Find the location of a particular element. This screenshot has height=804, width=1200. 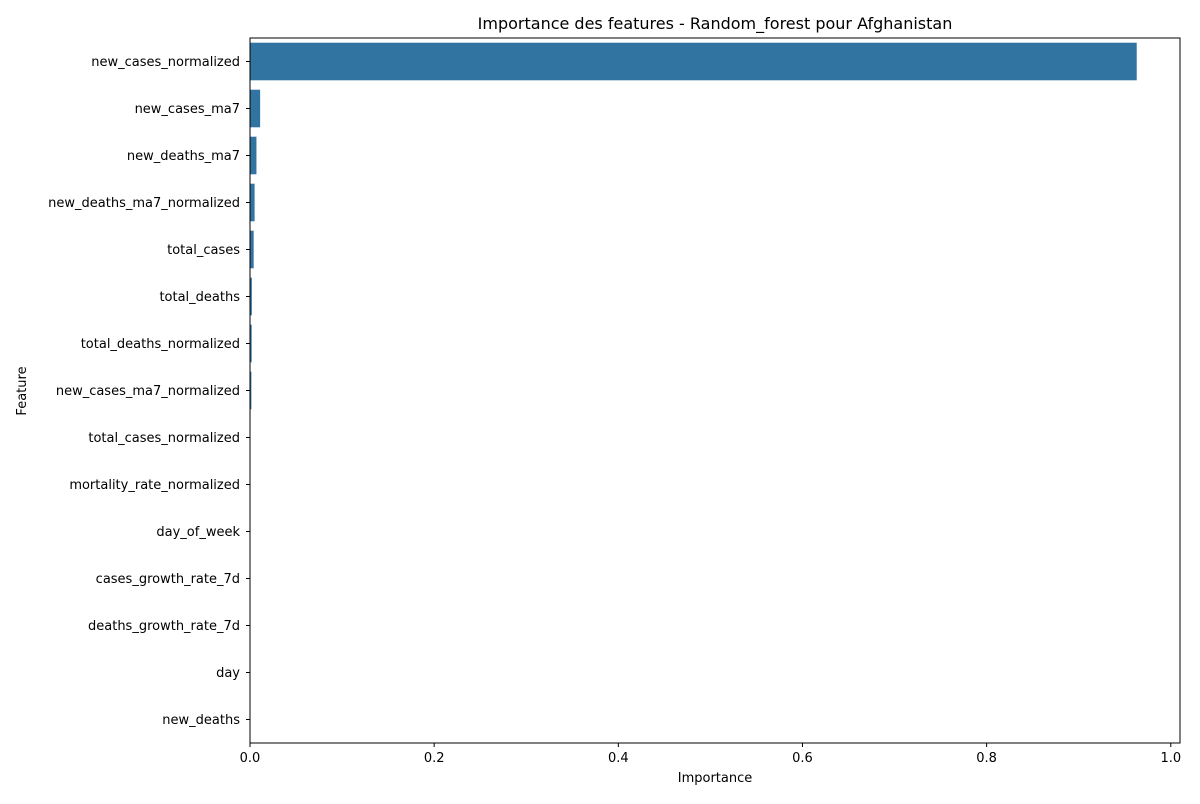

x-tick-label: 0.2 is located at coordinates (434, 758).